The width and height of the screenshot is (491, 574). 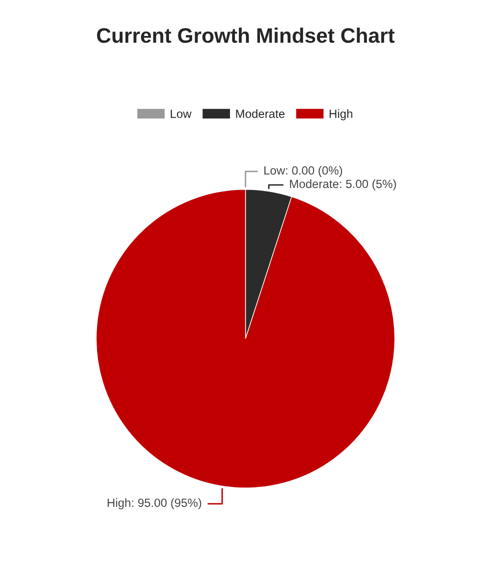 I want to click on legend-label: Moderate, so click(x=260, y=113).